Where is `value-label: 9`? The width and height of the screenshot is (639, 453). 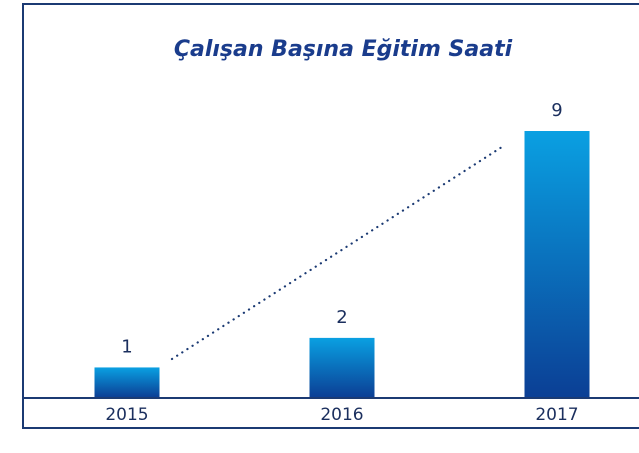
value-label: 9 is located at coordinates (556, 110).